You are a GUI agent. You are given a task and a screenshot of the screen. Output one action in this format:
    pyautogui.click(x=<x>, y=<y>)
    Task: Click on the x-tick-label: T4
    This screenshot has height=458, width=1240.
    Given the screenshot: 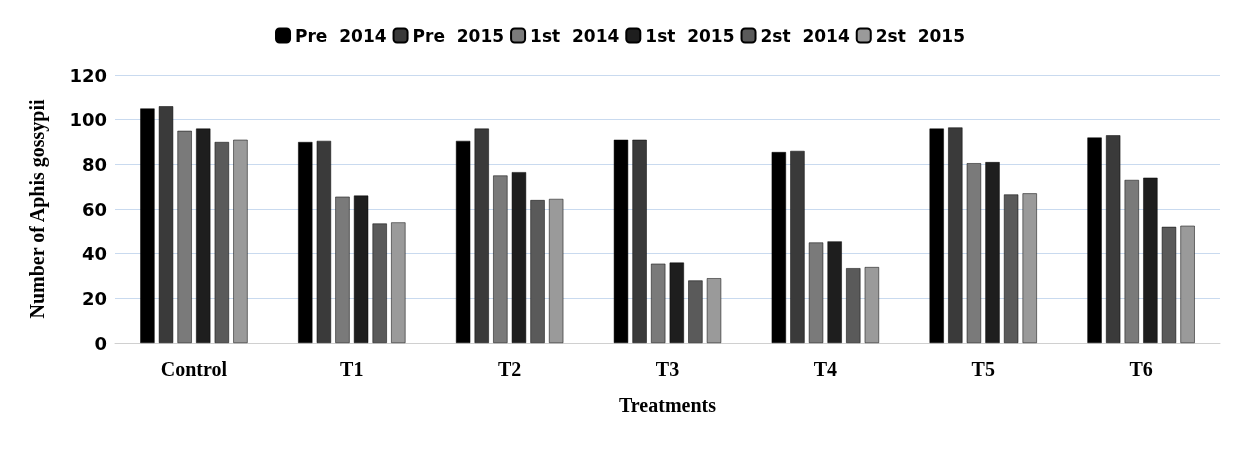 What is the action you would take?
    pyautogui.click(x=825, y=369)
    